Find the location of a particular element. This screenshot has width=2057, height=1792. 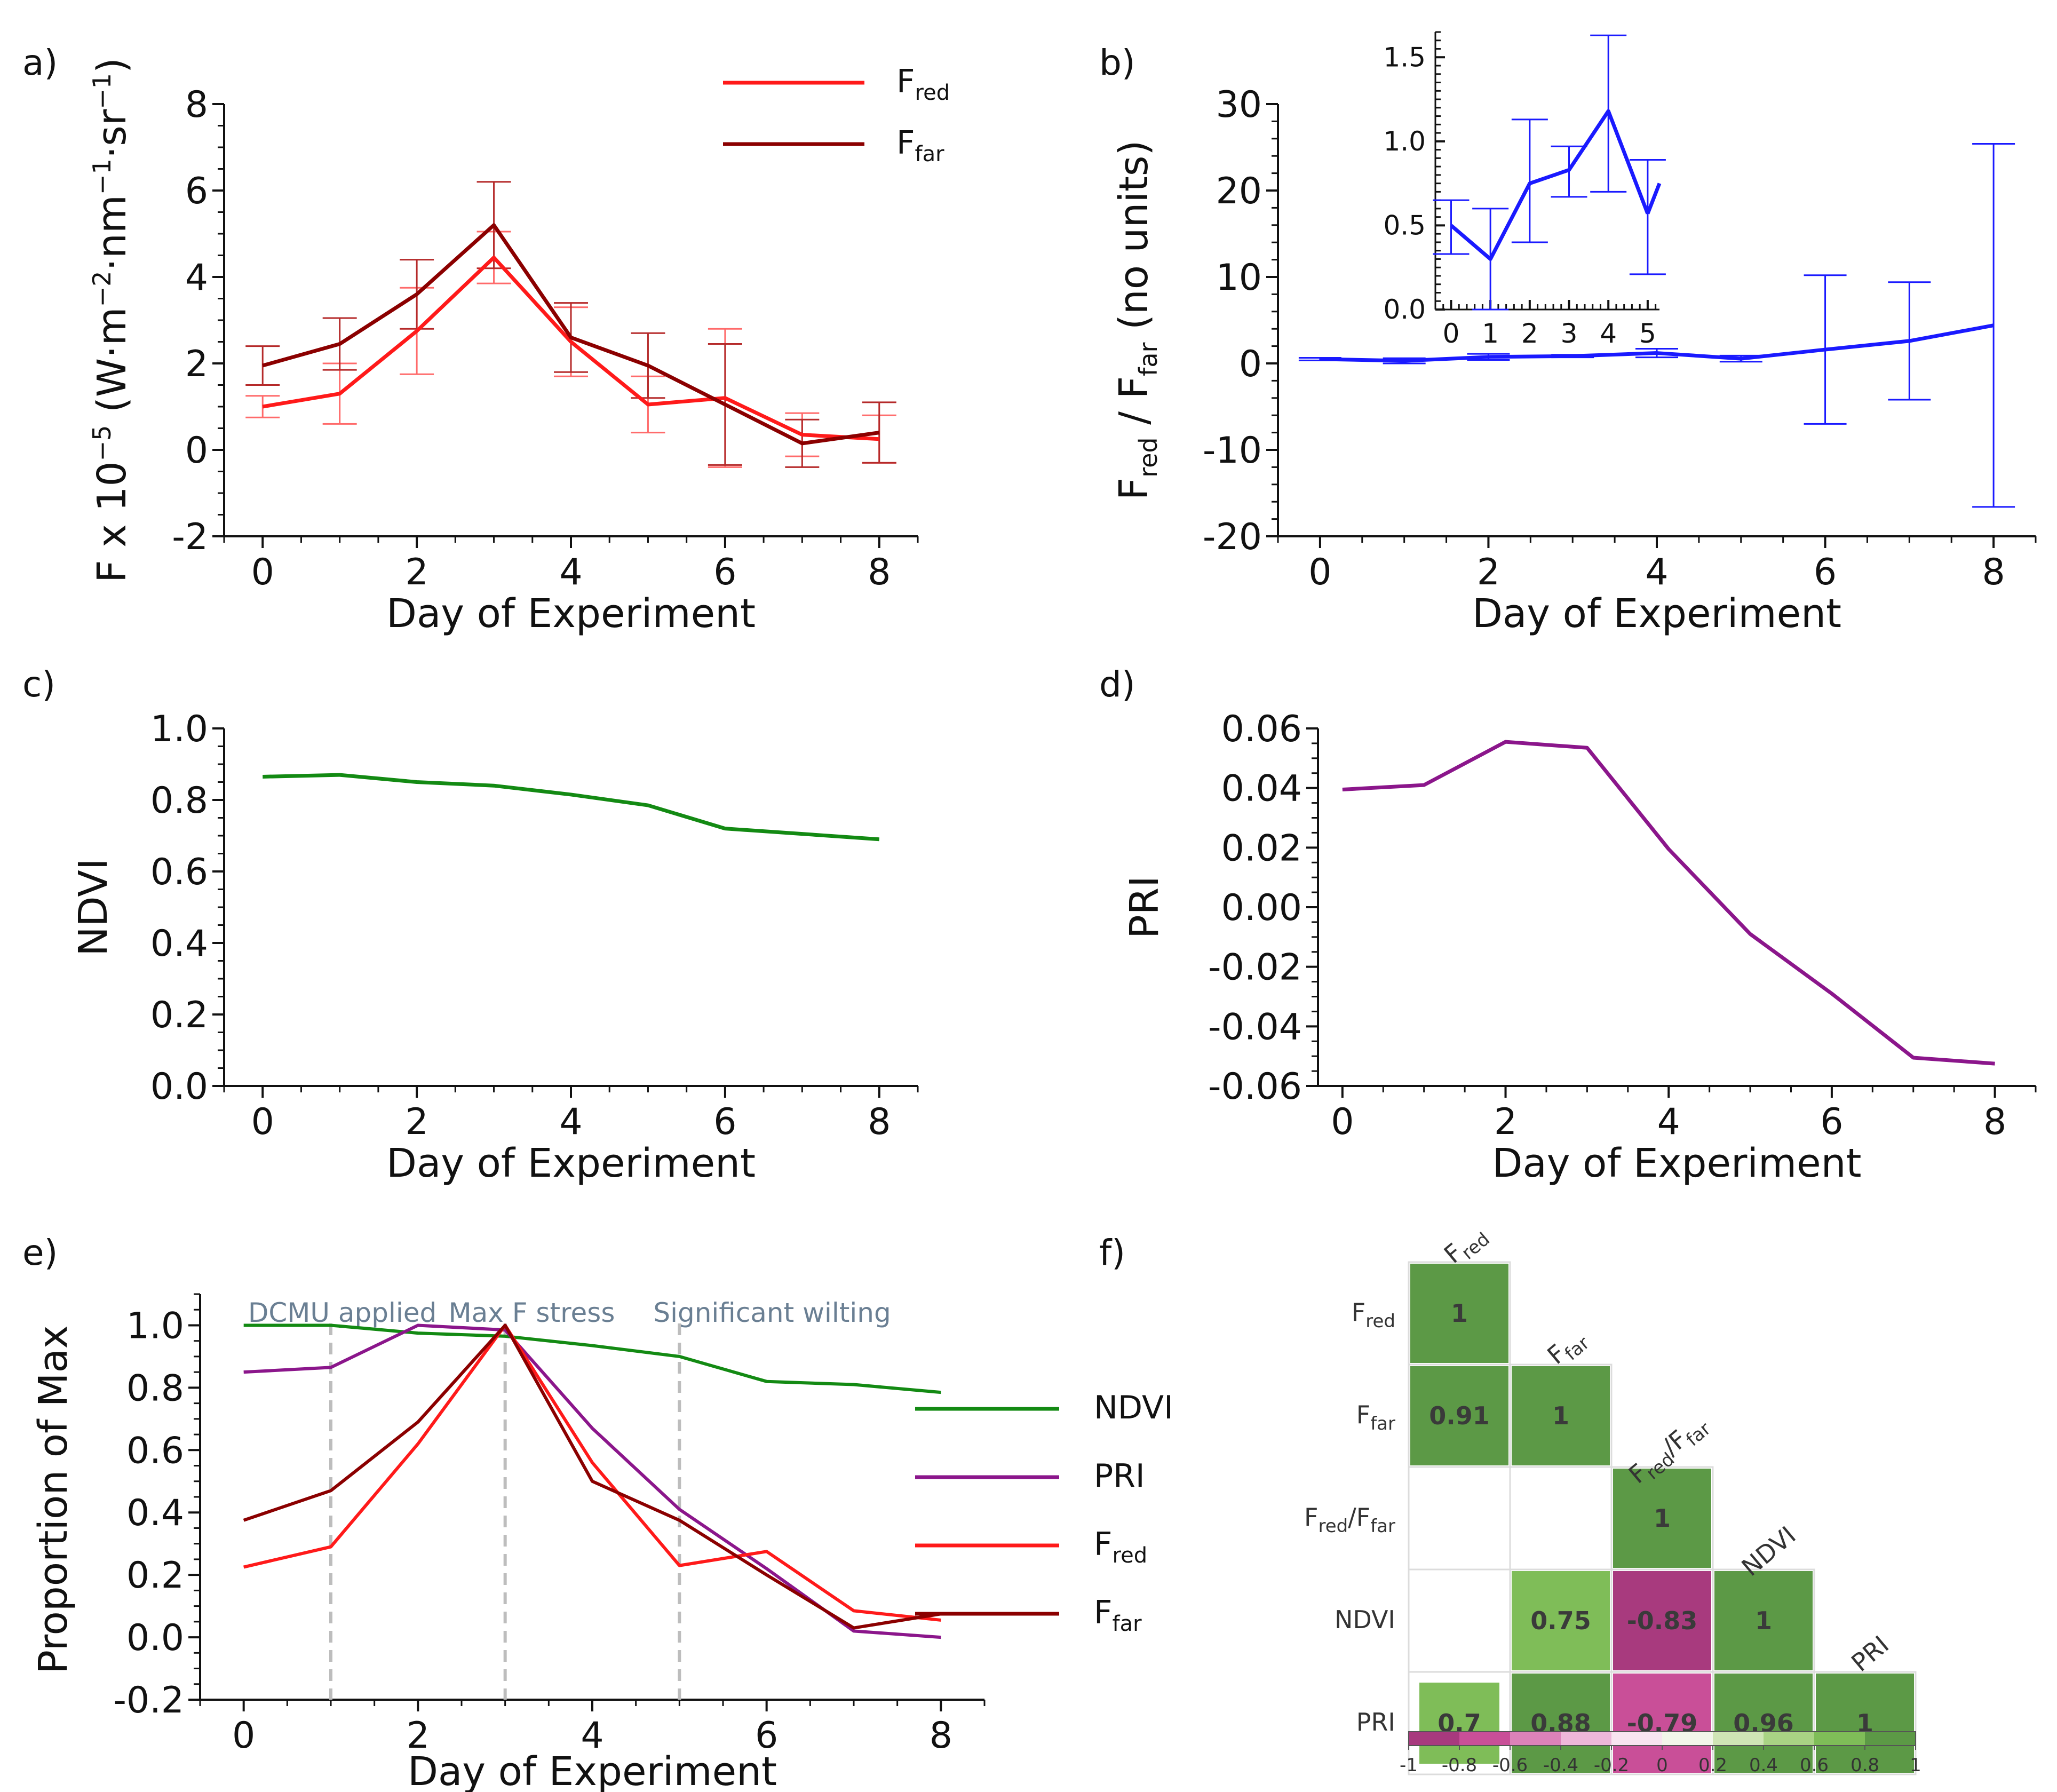

legend-label: Ffar is located at coordinates (920, 145).